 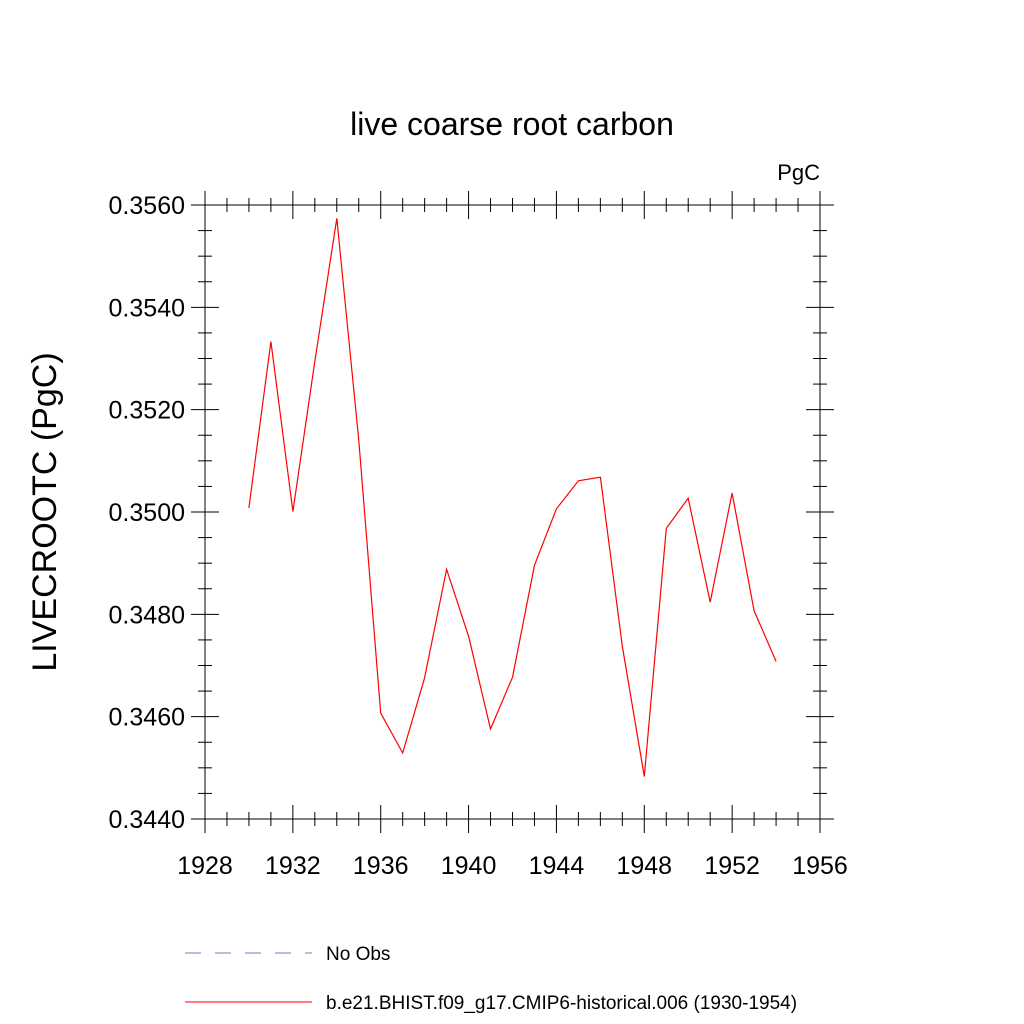 What do you see at coordinates (293, 866) in the screenshot?
I see `x-tick-label: 1932` at bounding box center [293, 866].